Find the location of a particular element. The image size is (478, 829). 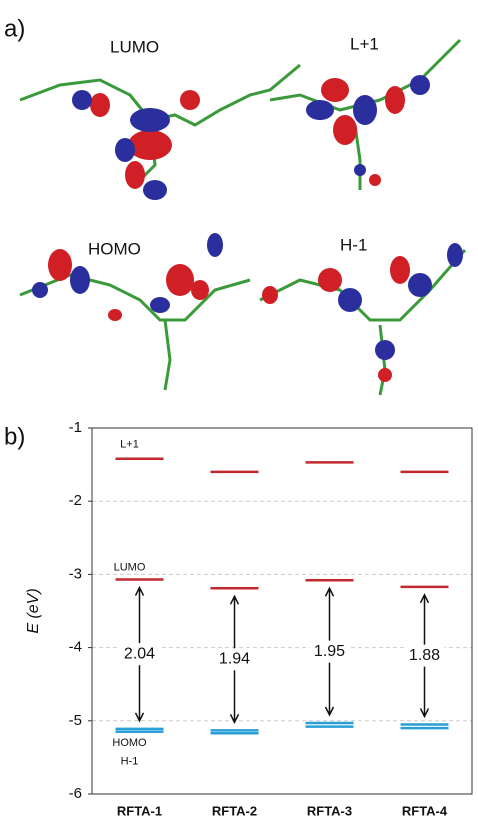

orbital-label: HOMO is located at coordinates (114, 248).